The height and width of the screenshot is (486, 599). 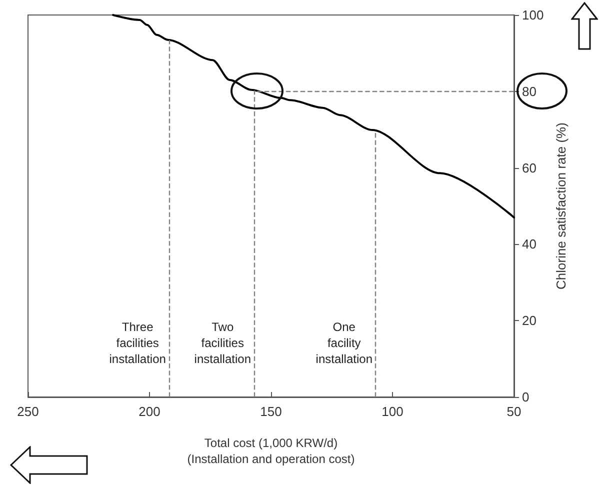 What do you see at coordinates (529, 91) in the screenshot?
I see `y-tick-label: 80` at bounding box center [529, 91].